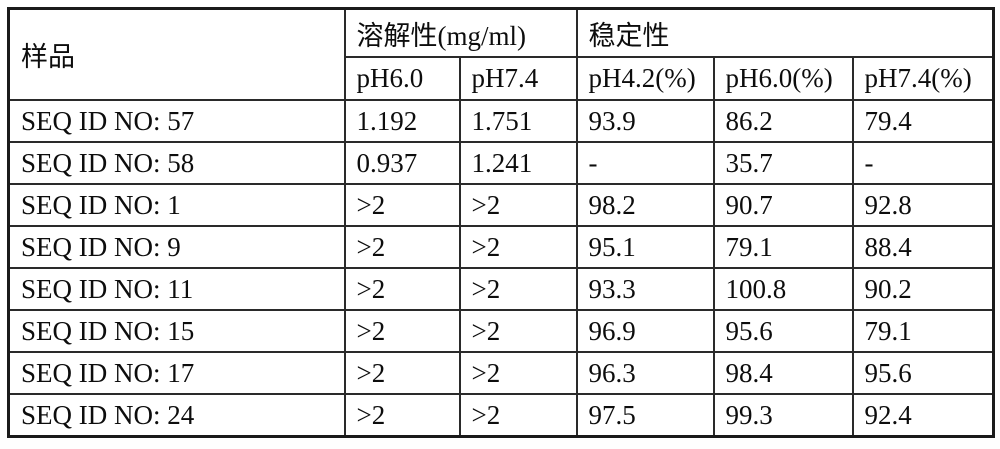 The height and width of the screenshot is (449, 1000). I want to click on column-header-solubility-ph6: pH6.0, so click(402, 78).